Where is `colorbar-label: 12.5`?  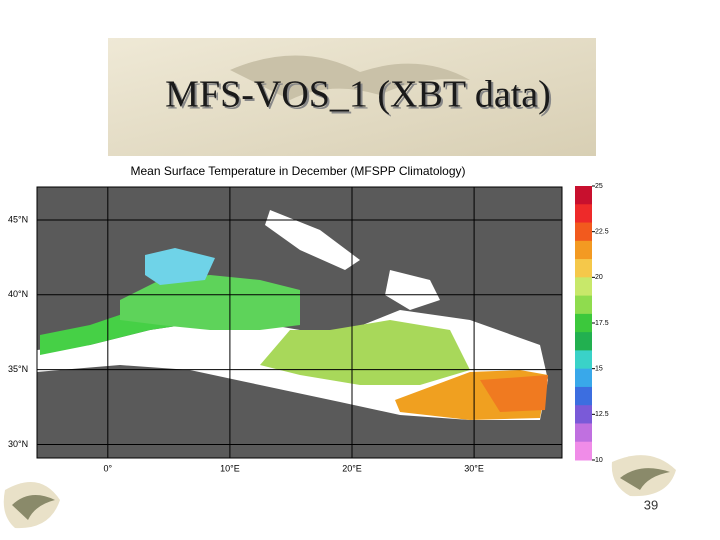 colorbar-label: 12.5 is located at coordinates (602, 414).